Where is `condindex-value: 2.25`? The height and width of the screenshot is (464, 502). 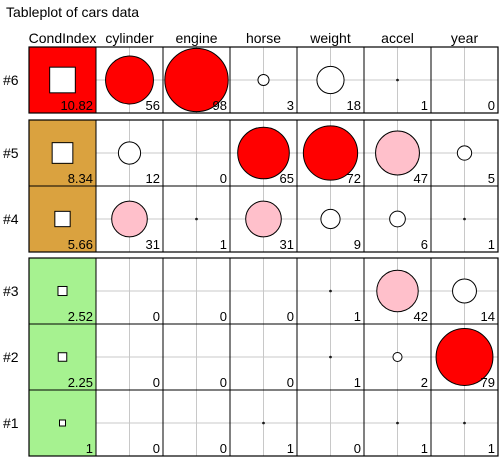 condindex-value: 2.25 is located at coordinates (80, 382).